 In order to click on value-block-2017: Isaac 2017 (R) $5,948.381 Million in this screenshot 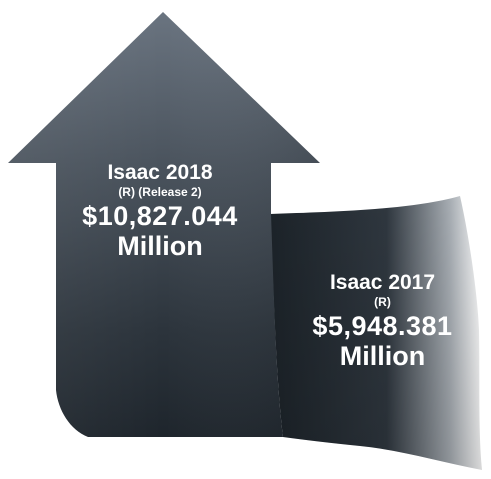, I will do `click(382, 321)`.